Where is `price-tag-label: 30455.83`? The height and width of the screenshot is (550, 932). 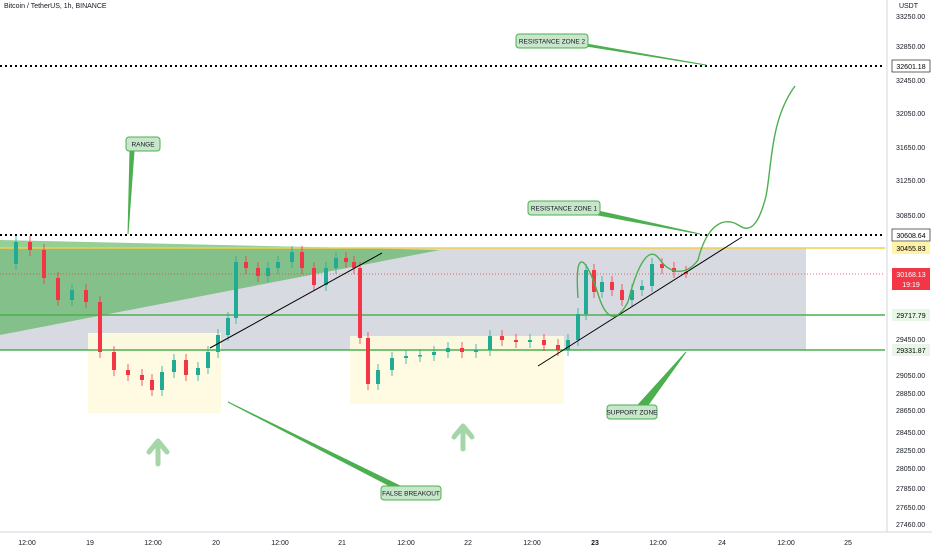 price-tag-label: 30455.83 is located at coordinates (910, 249).